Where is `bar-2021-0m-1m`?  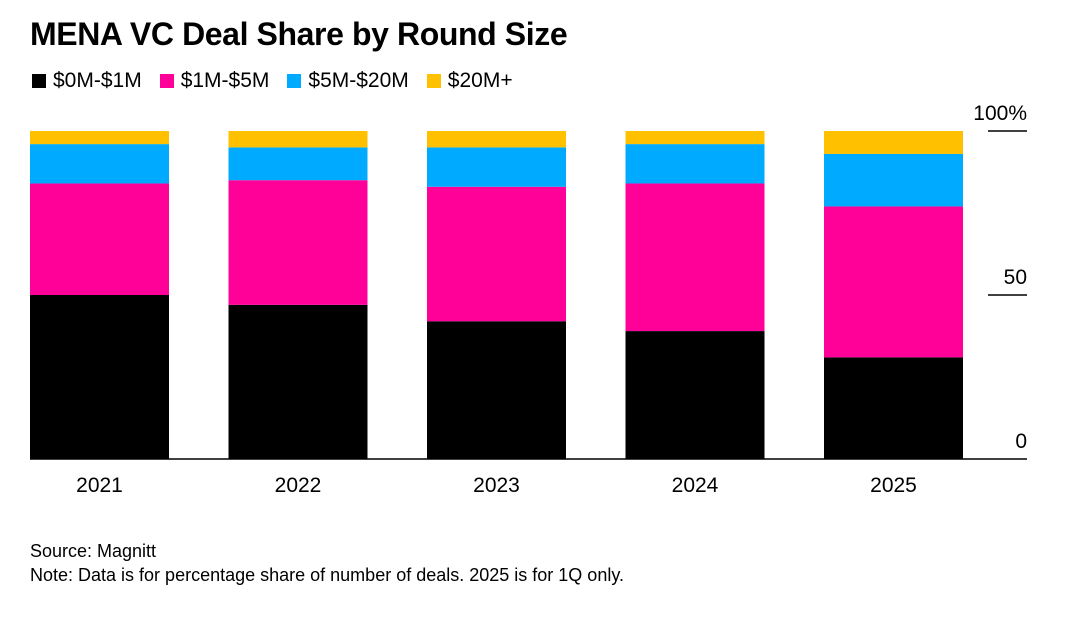 bar-2021-0m-1m is located at coordinates (99, 377).